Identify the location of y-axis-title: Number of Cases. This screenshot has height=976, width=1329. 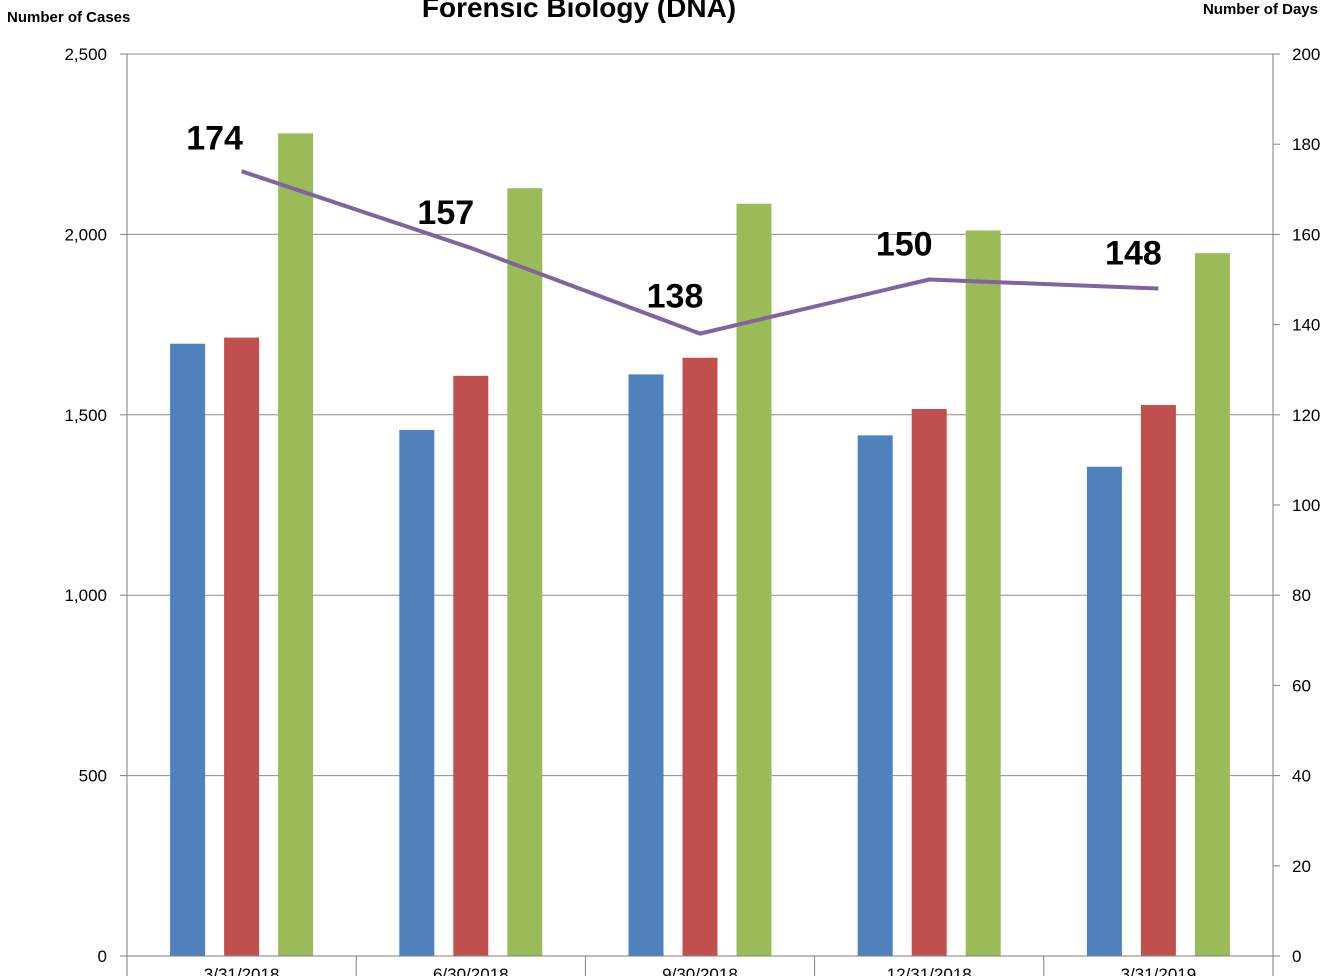
(68, 17).